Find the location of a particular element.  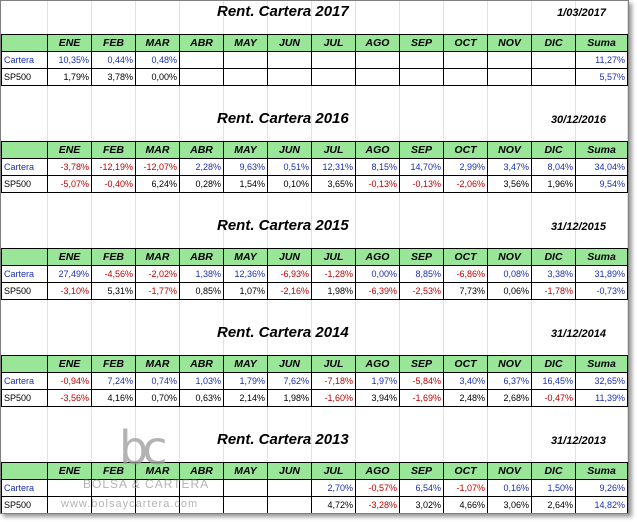

month-cell: 0,51% is located at coordinates (289, 167).